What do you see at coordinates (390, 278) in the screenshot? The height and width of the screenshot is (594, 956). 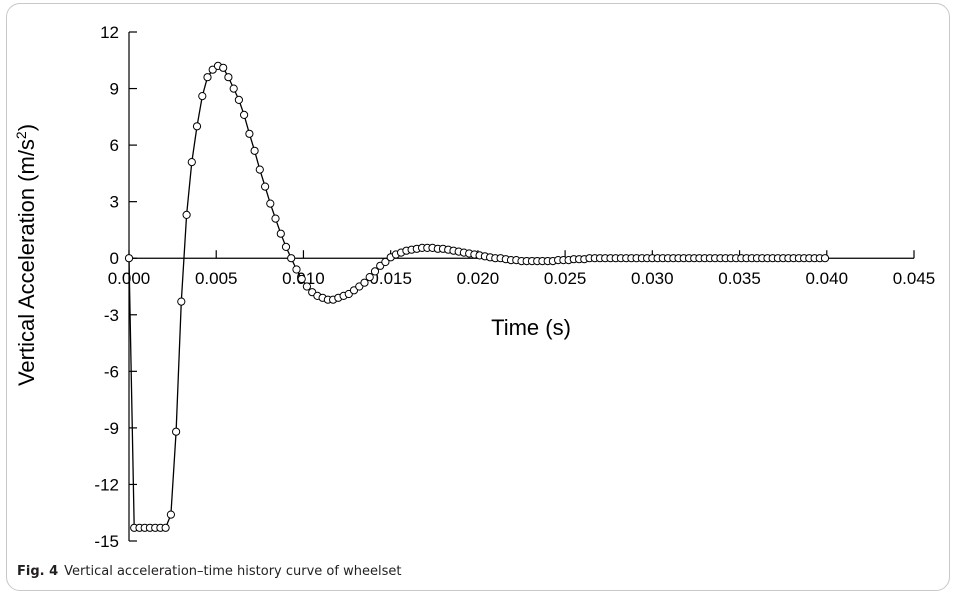 I see `x-tick-label: 0.015` at bounding box center [390, 278].